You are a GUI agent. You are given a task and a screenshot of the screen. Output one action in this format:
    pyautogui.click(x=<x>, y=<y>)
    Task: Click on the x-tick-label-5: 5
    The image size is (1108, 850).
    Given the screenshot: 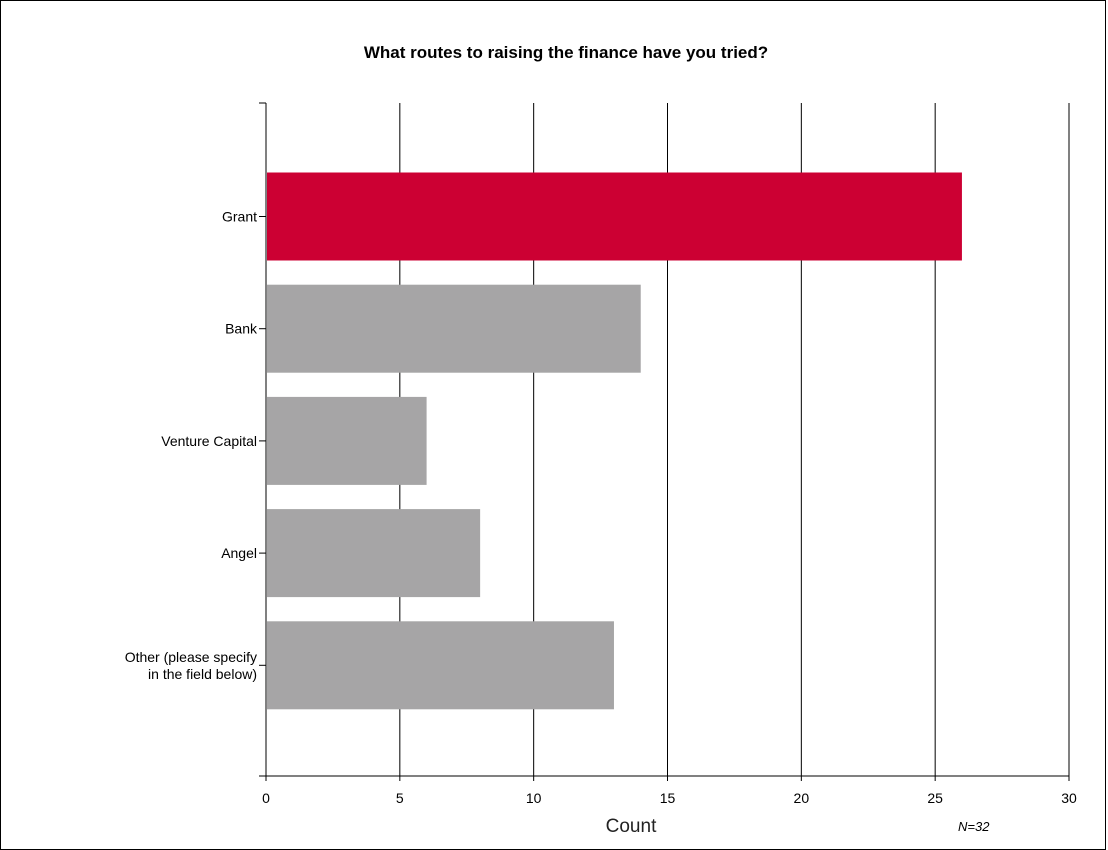 What is the action you would take?
    pyautogui.click(x=400, y=798)
    